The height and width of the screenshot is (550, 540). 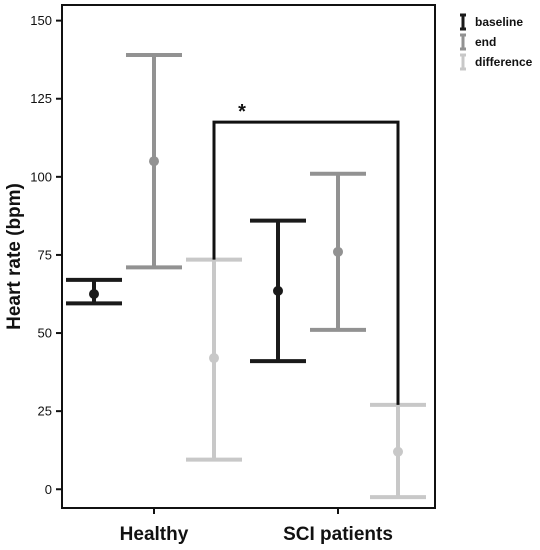 I want to click on x-category-label: SCI patients, so click(x=338, y=534).